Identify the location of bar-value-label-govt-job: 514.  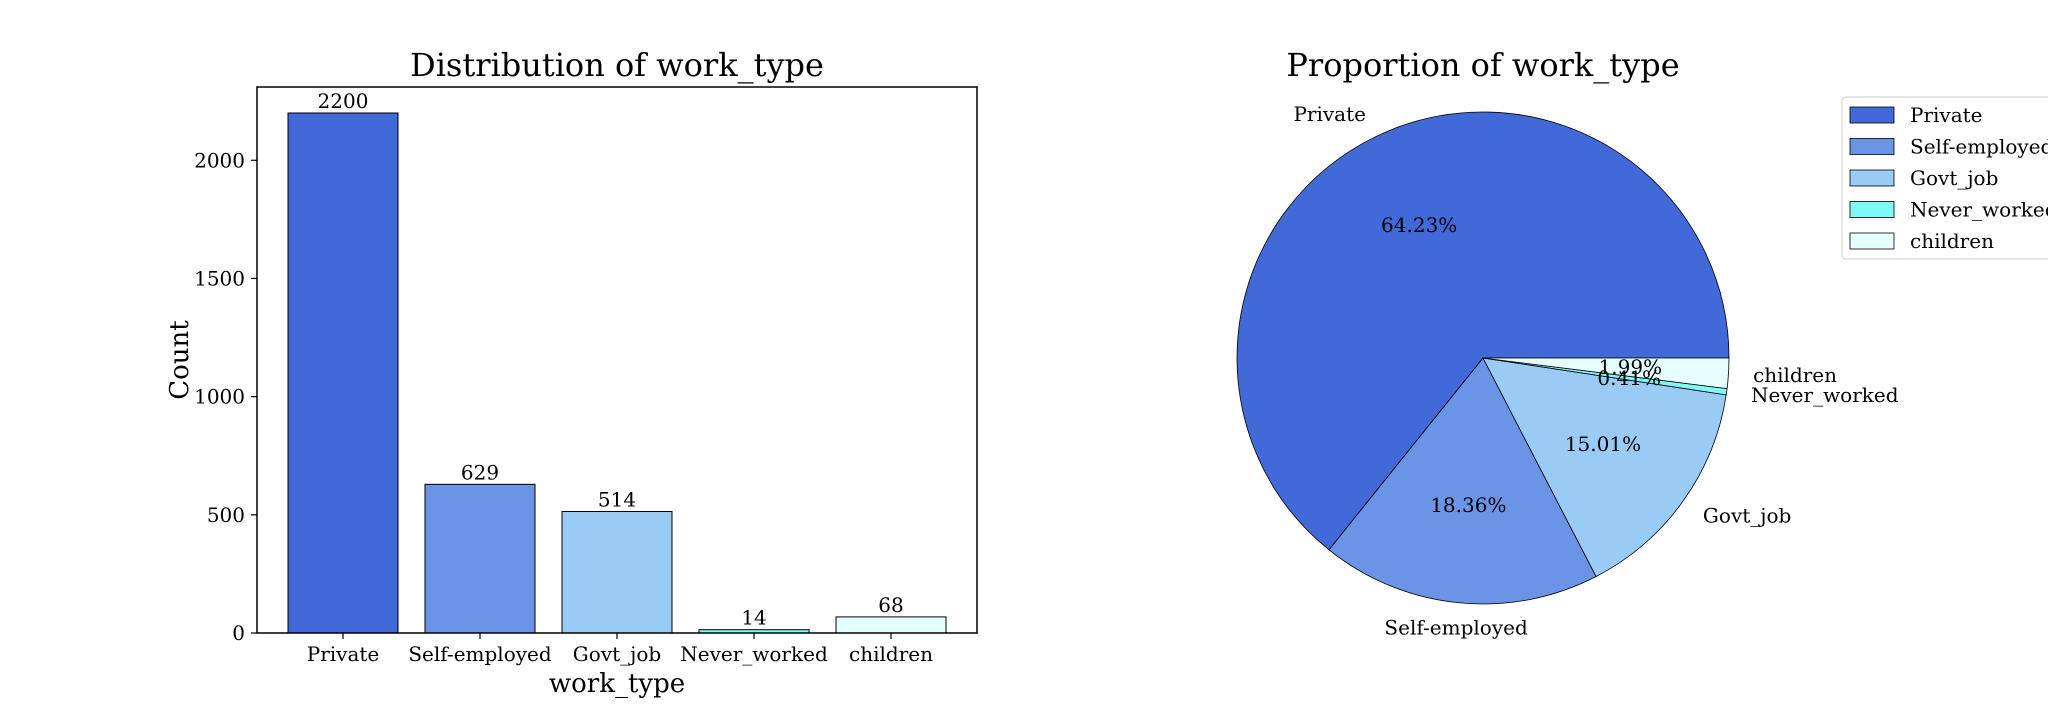
(617, 500).